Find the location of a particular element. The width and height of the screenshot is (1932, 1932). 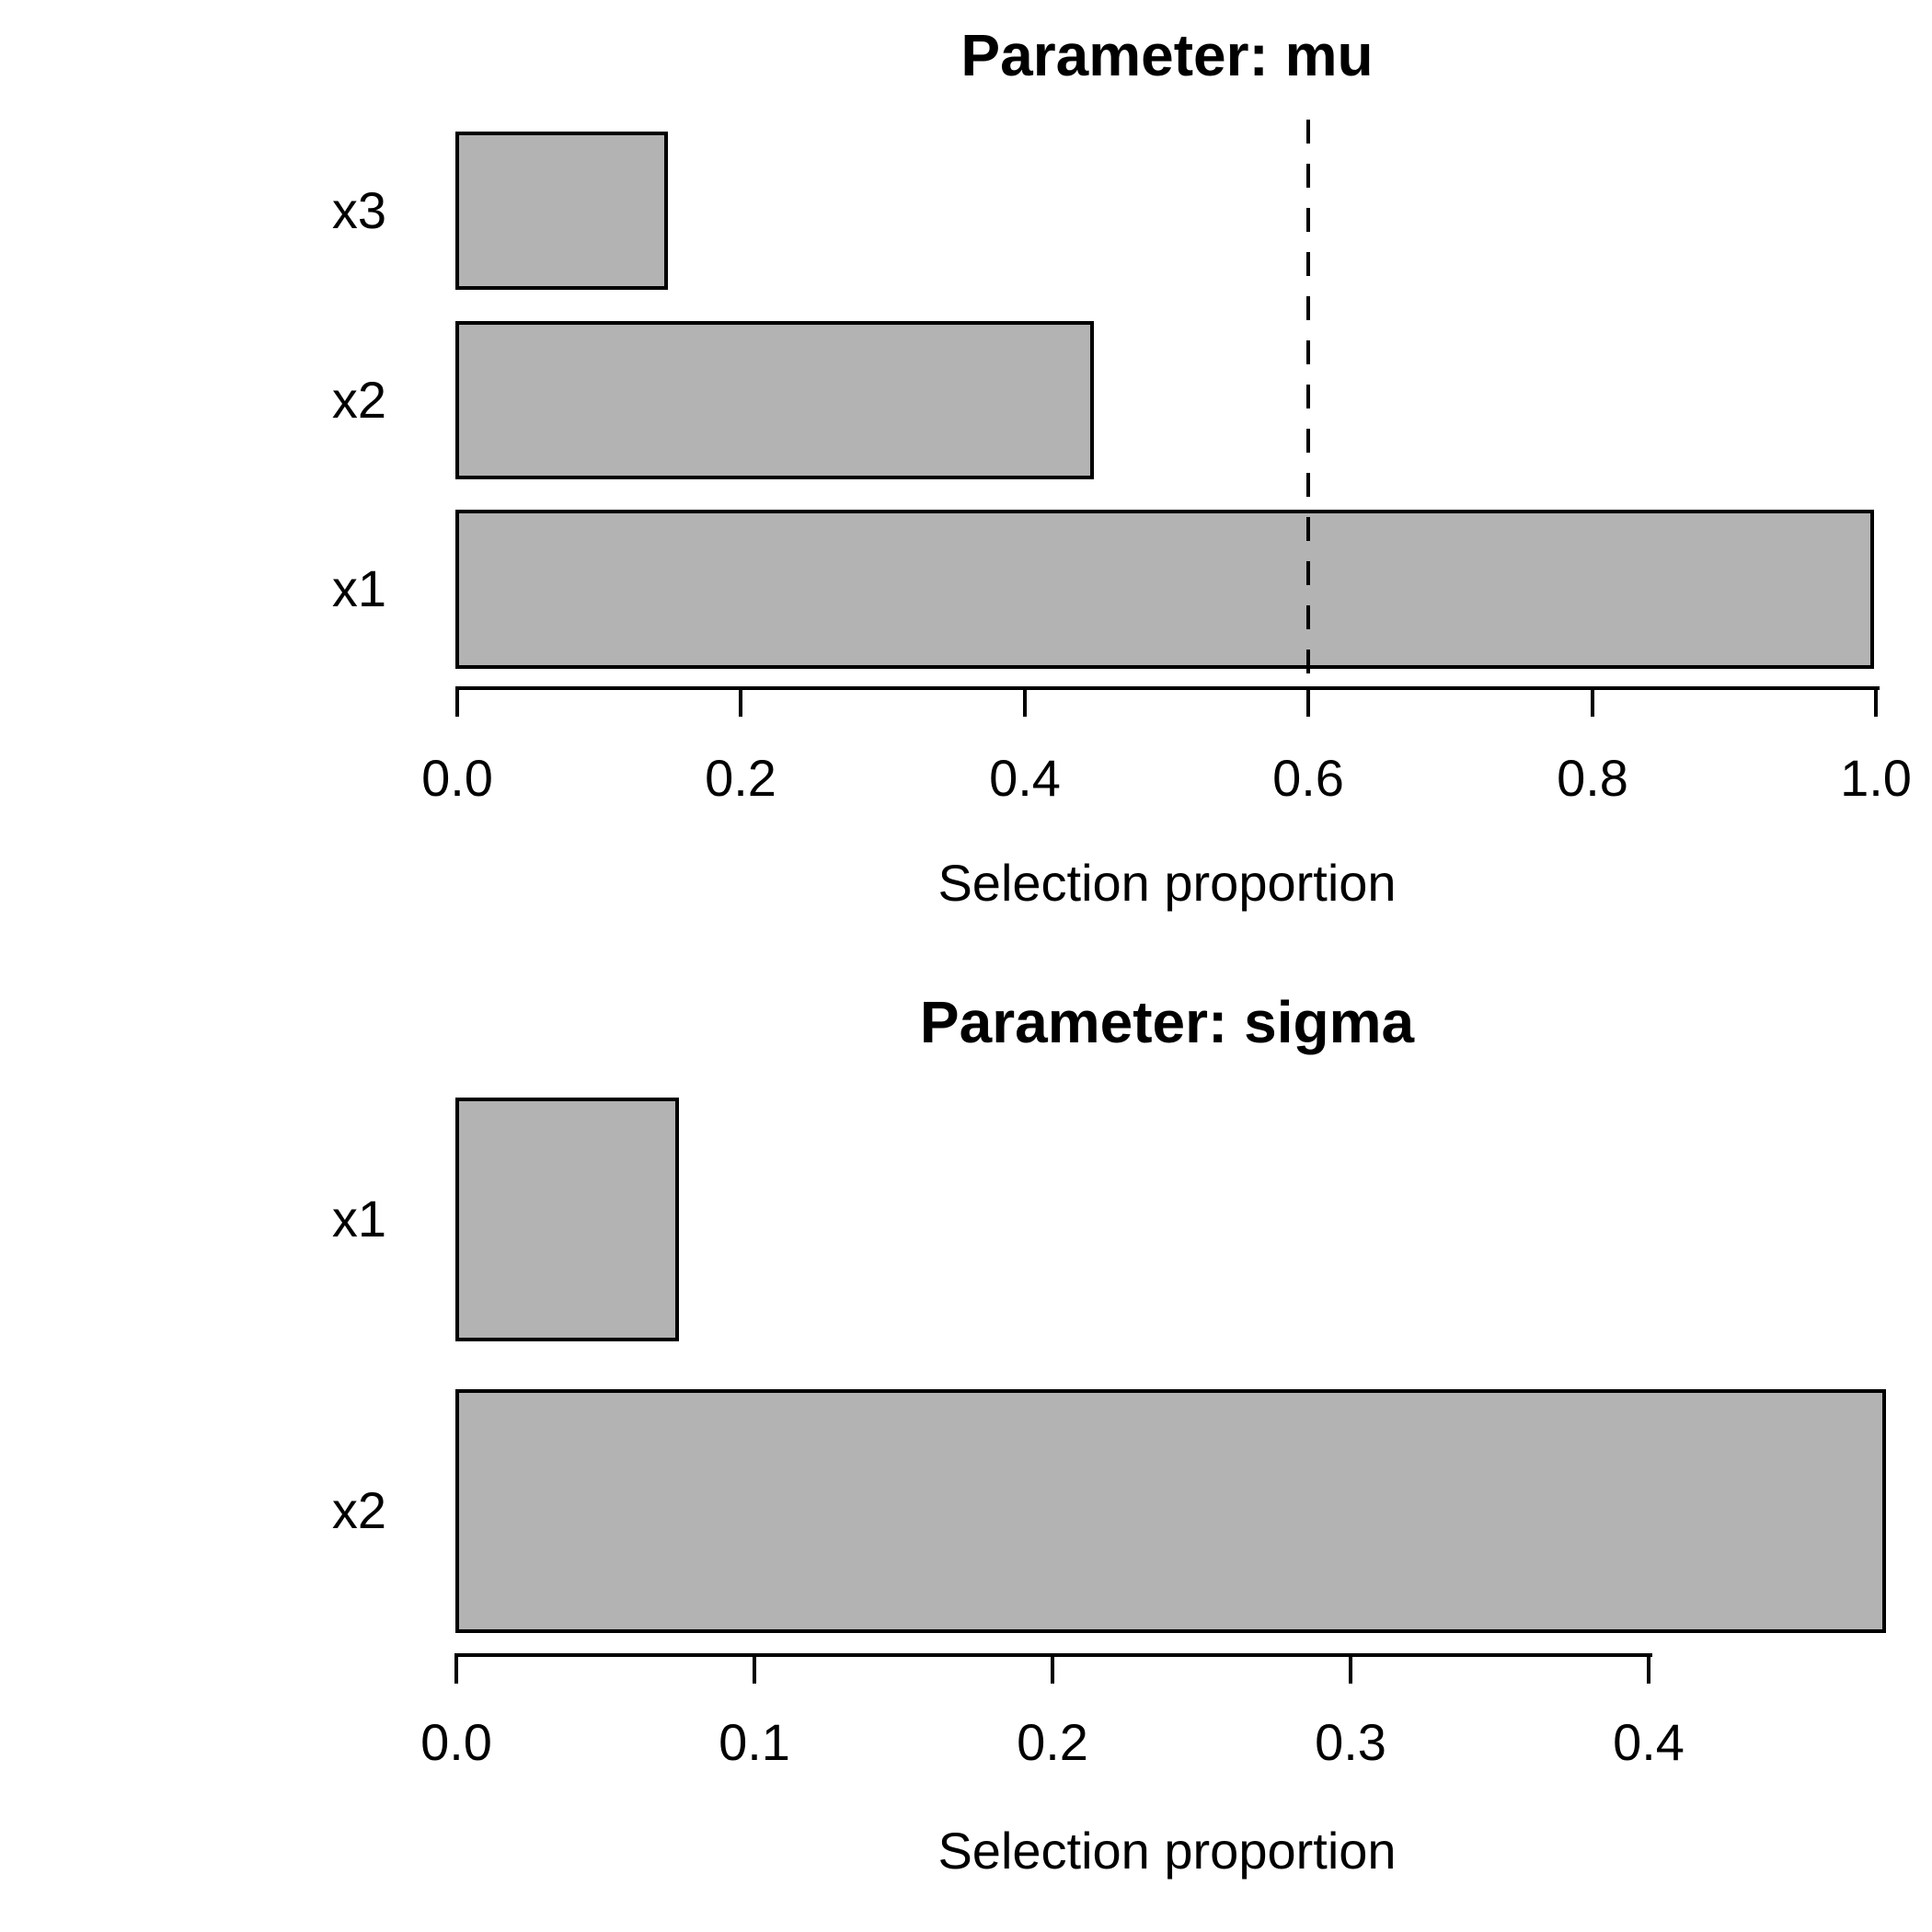

x-tick-label: 0.1 is located at coordinates (754, 1742).